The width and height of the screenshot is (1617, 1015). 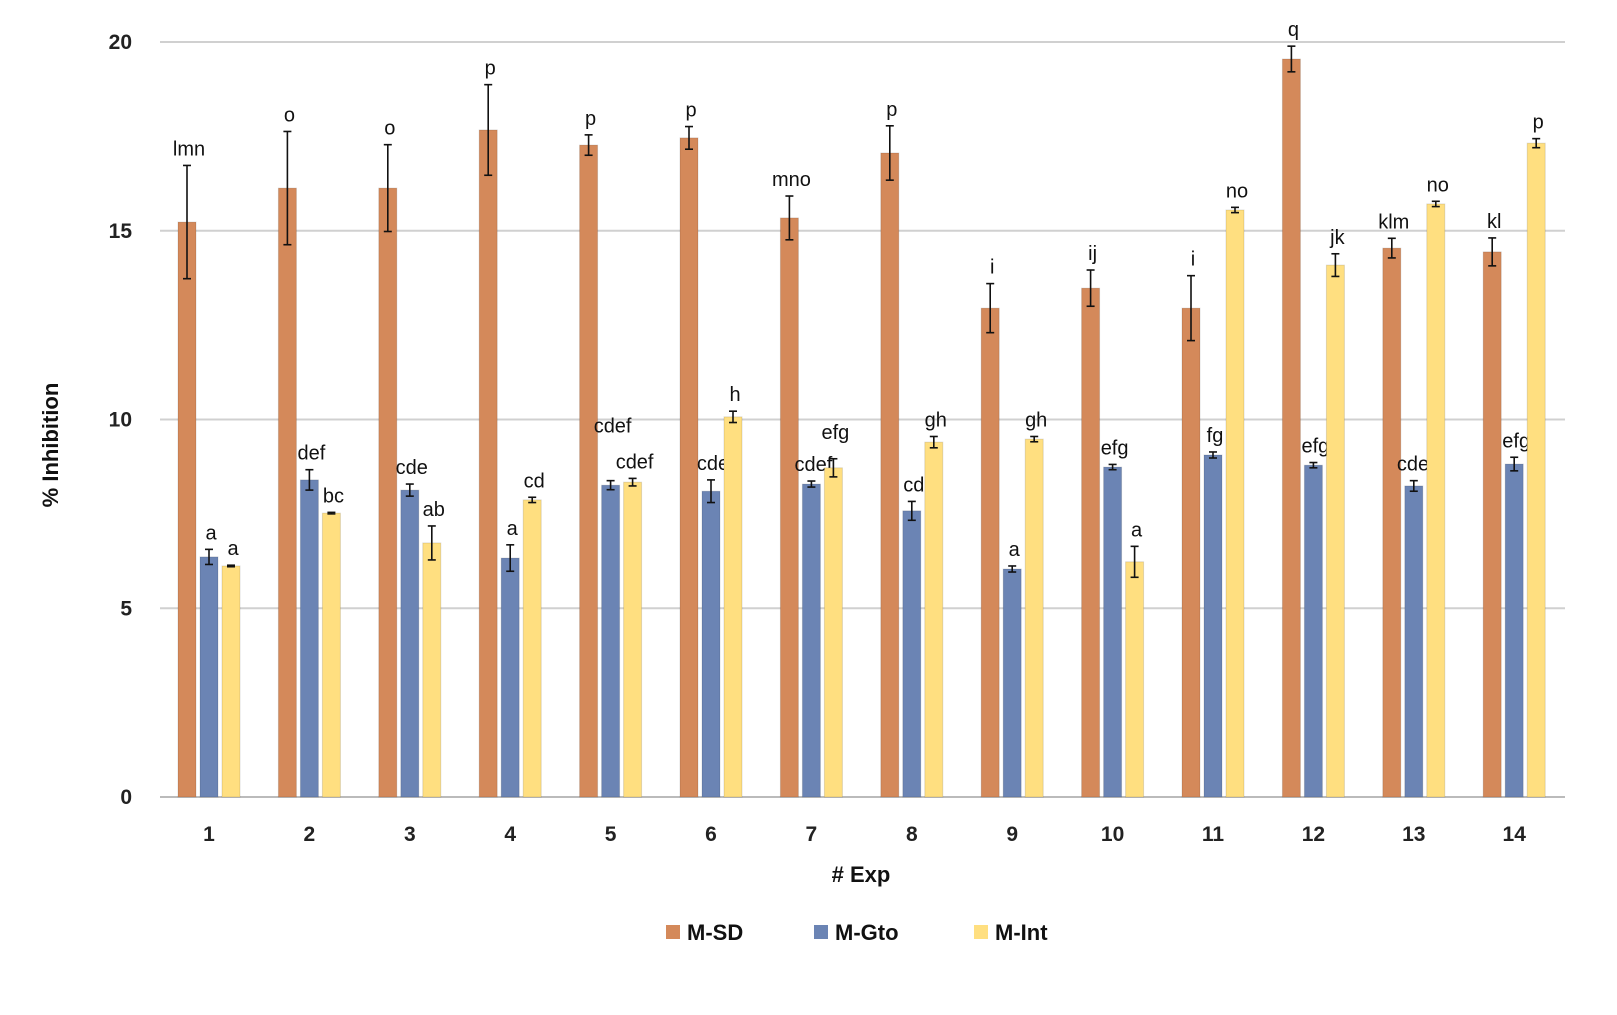 I want to click on legend-label: M-Gto, so click(x=867, y=932).